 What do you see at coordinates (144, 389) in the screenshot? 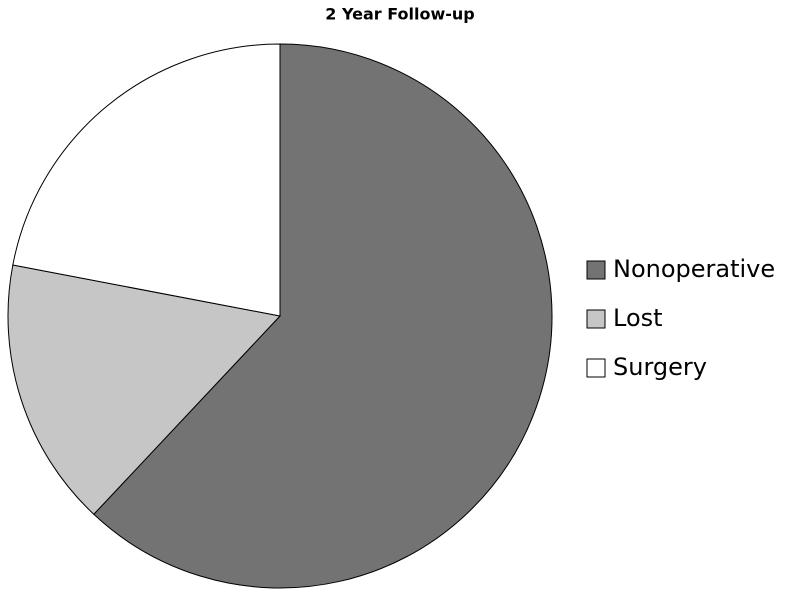
I see `pie-slice` at bounding box center [144, 389].